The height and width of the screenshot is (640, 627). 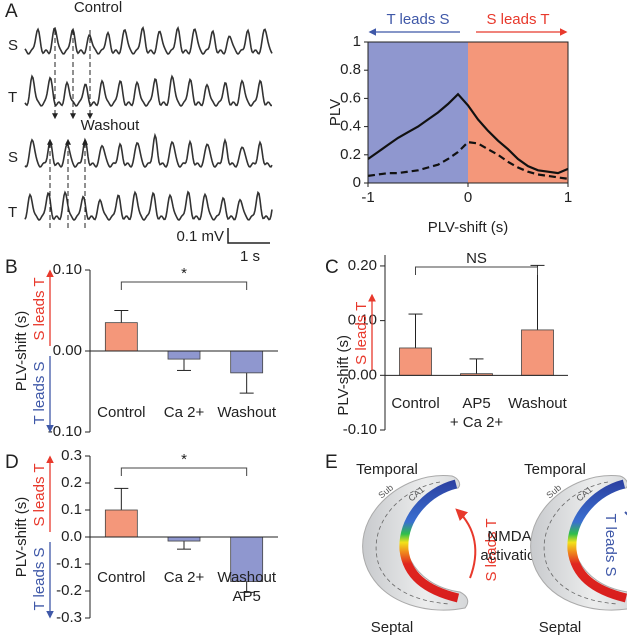 I want to click on y-tick-label: 0.4, so click(x=350, y=126).